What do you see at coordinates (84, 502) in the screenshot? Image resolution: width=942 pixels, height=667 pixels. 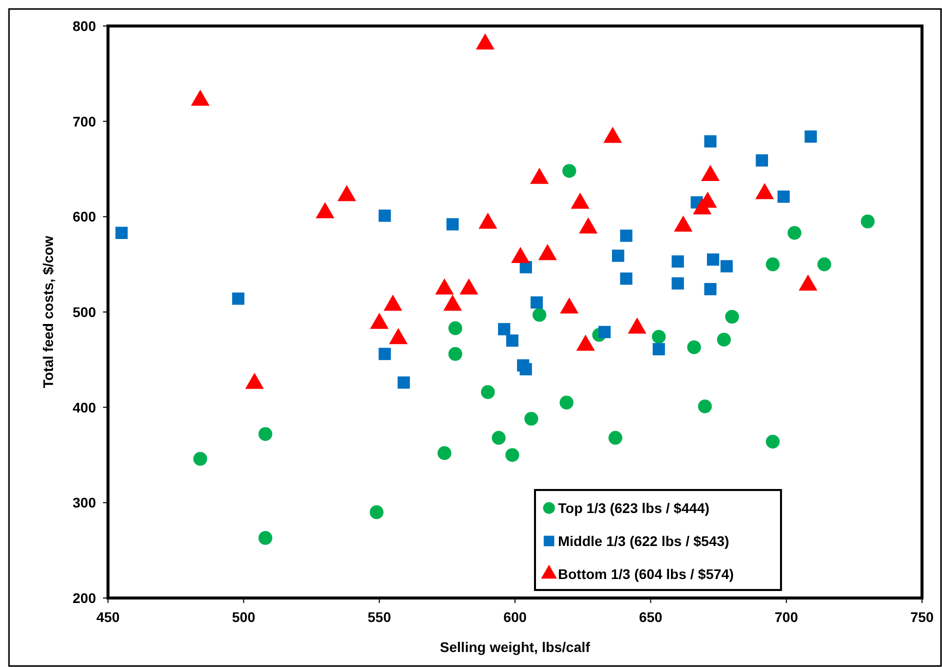 I see `y-tick-label: 300` at bounding box center [84, 502].